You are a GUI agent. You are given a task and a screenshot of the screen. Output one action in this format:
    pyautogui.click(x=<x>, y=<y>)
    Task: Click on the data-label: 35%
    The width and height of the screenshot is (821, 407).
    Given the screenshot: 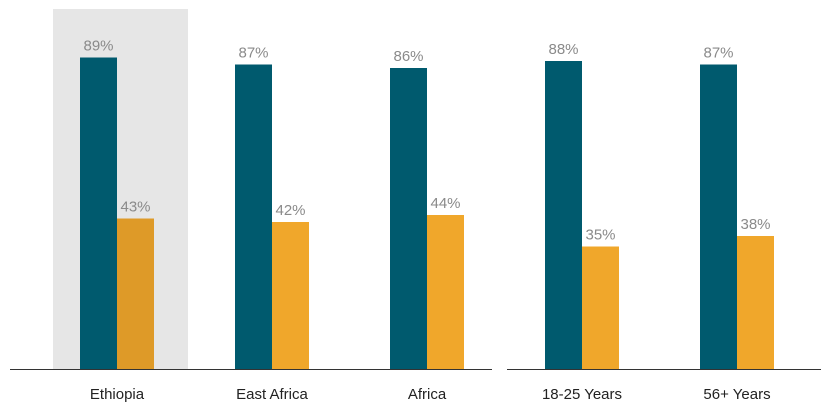 What is the action you would take?
    pyautogui.click(x=600, y=235)
    